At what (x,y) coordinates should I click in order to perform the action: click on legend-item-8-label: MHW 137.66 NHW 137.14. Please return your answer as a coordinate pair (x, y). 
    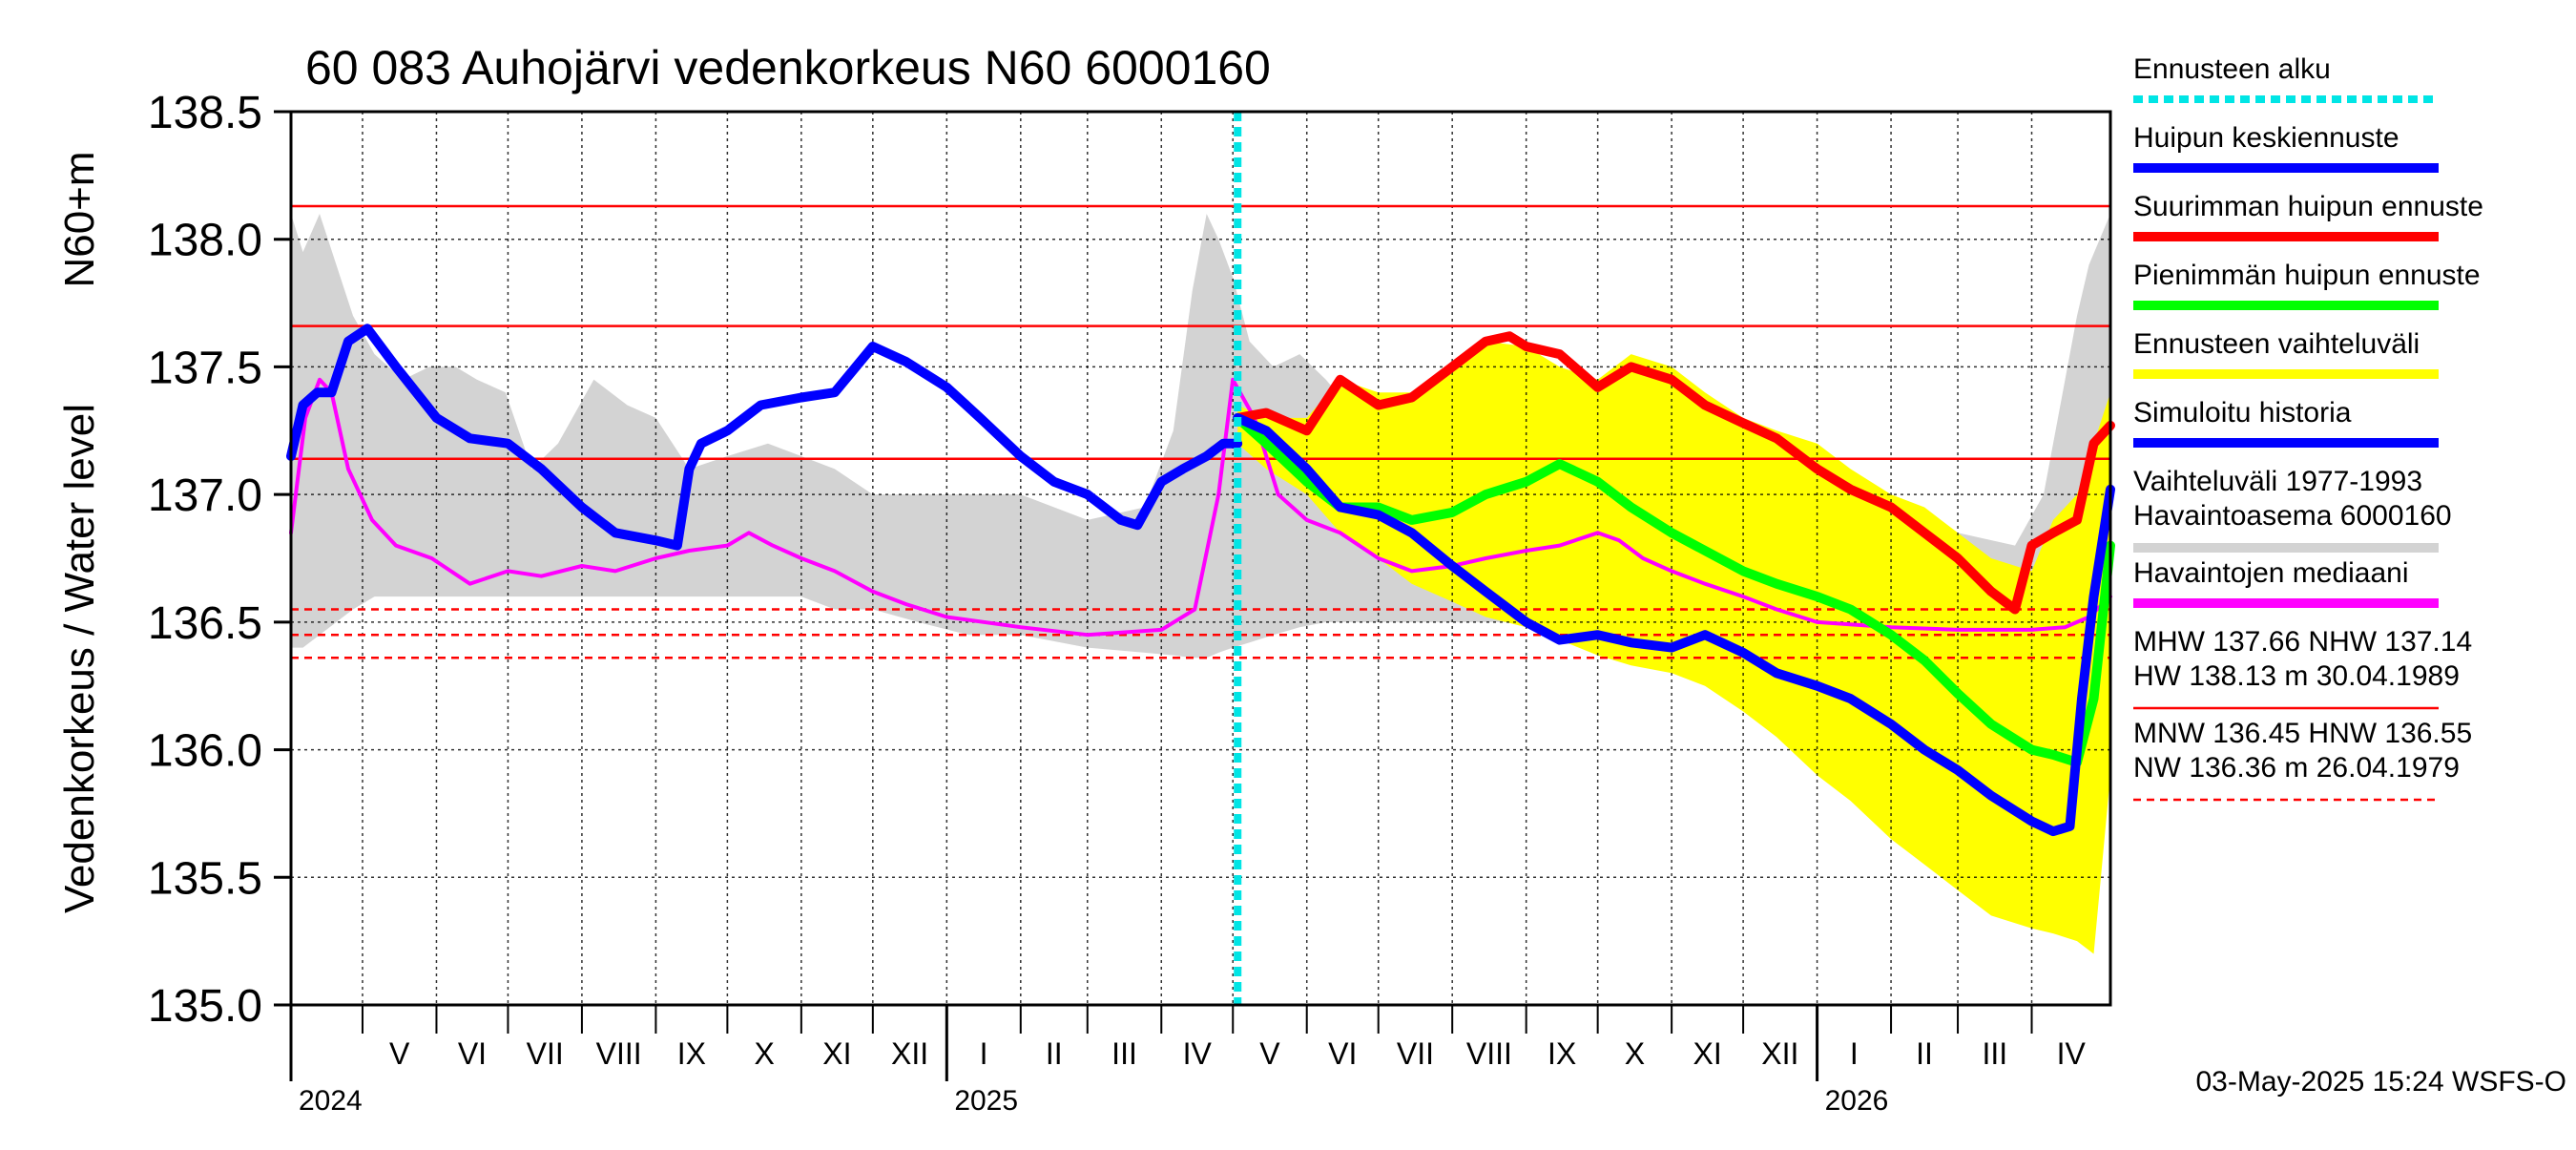
    Looking at the image, I should click on (2302, 642).